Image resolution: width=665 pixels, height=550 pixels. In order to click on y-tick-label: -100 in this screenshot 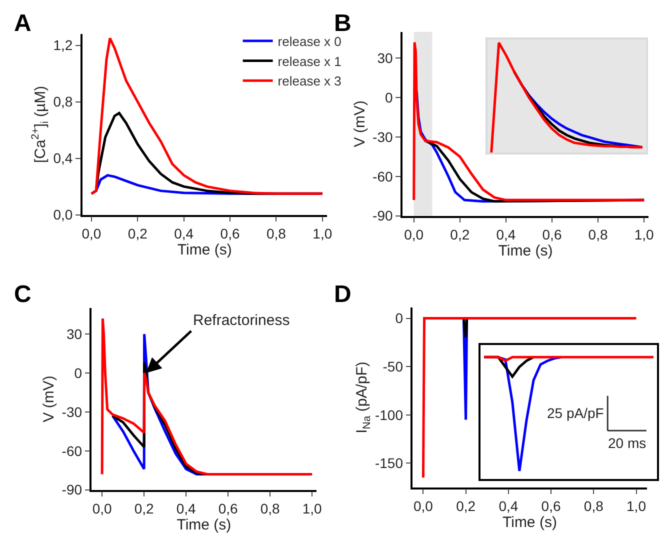, I will do `click(389, 414)`.